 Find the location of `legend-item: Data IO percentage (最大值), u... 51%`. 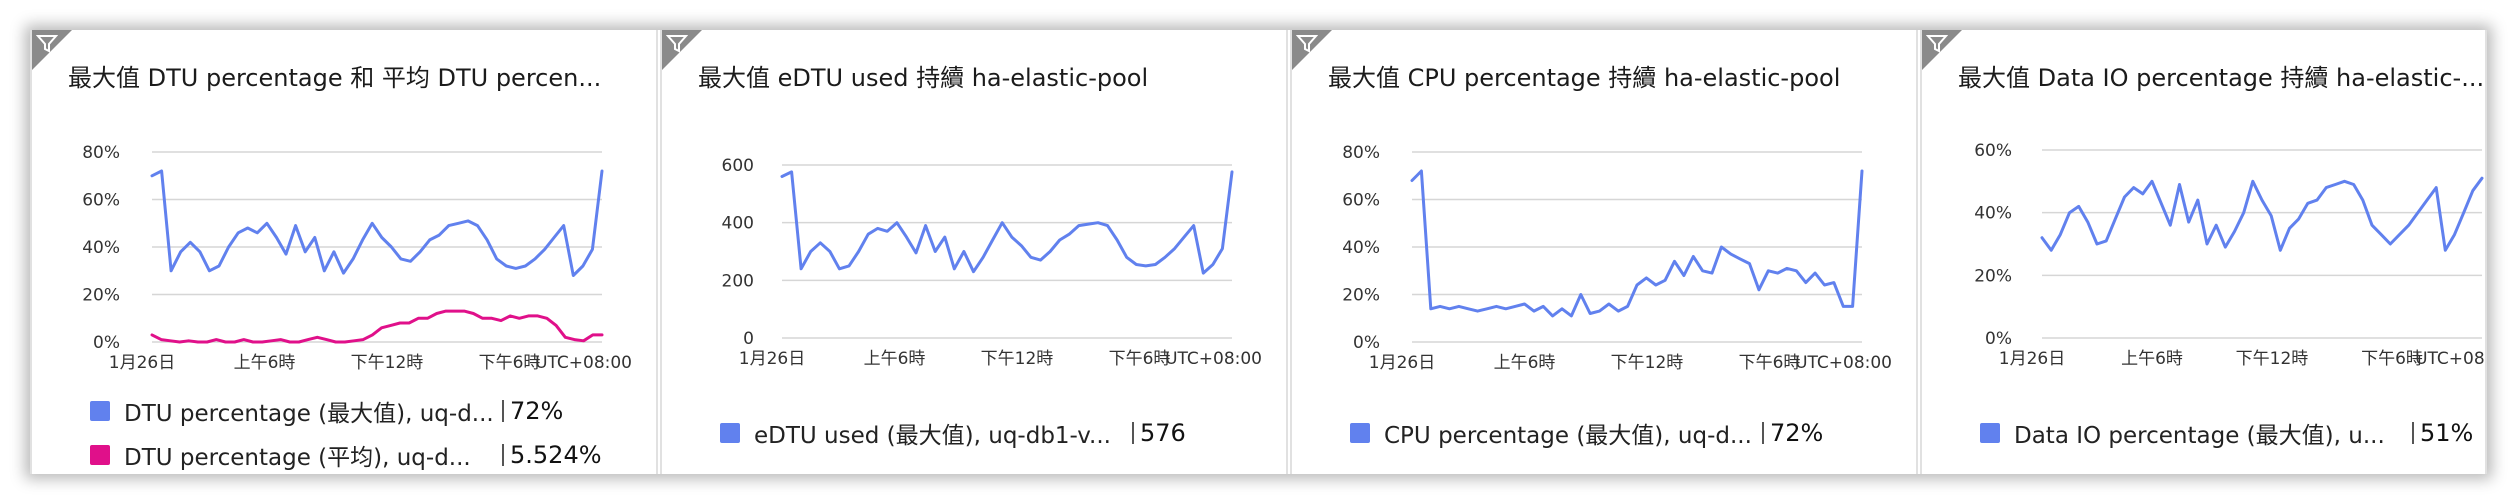

legend-item: Data IO percentage (最大值), u... 51% is located at coordinates (2230, 433).